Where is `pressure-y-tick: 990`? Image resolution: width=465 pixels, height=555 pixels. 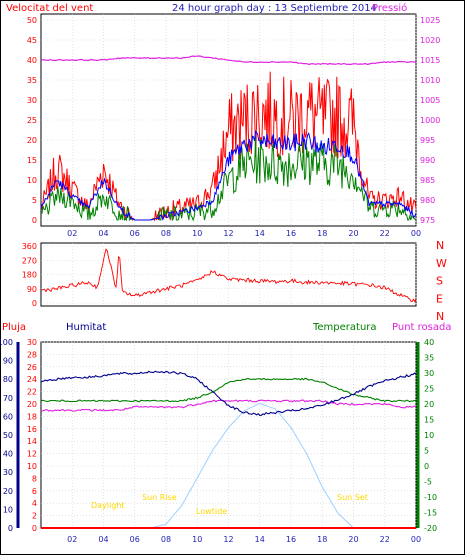 pressure-y-tick: 990 is located at coordinates (427, 160).